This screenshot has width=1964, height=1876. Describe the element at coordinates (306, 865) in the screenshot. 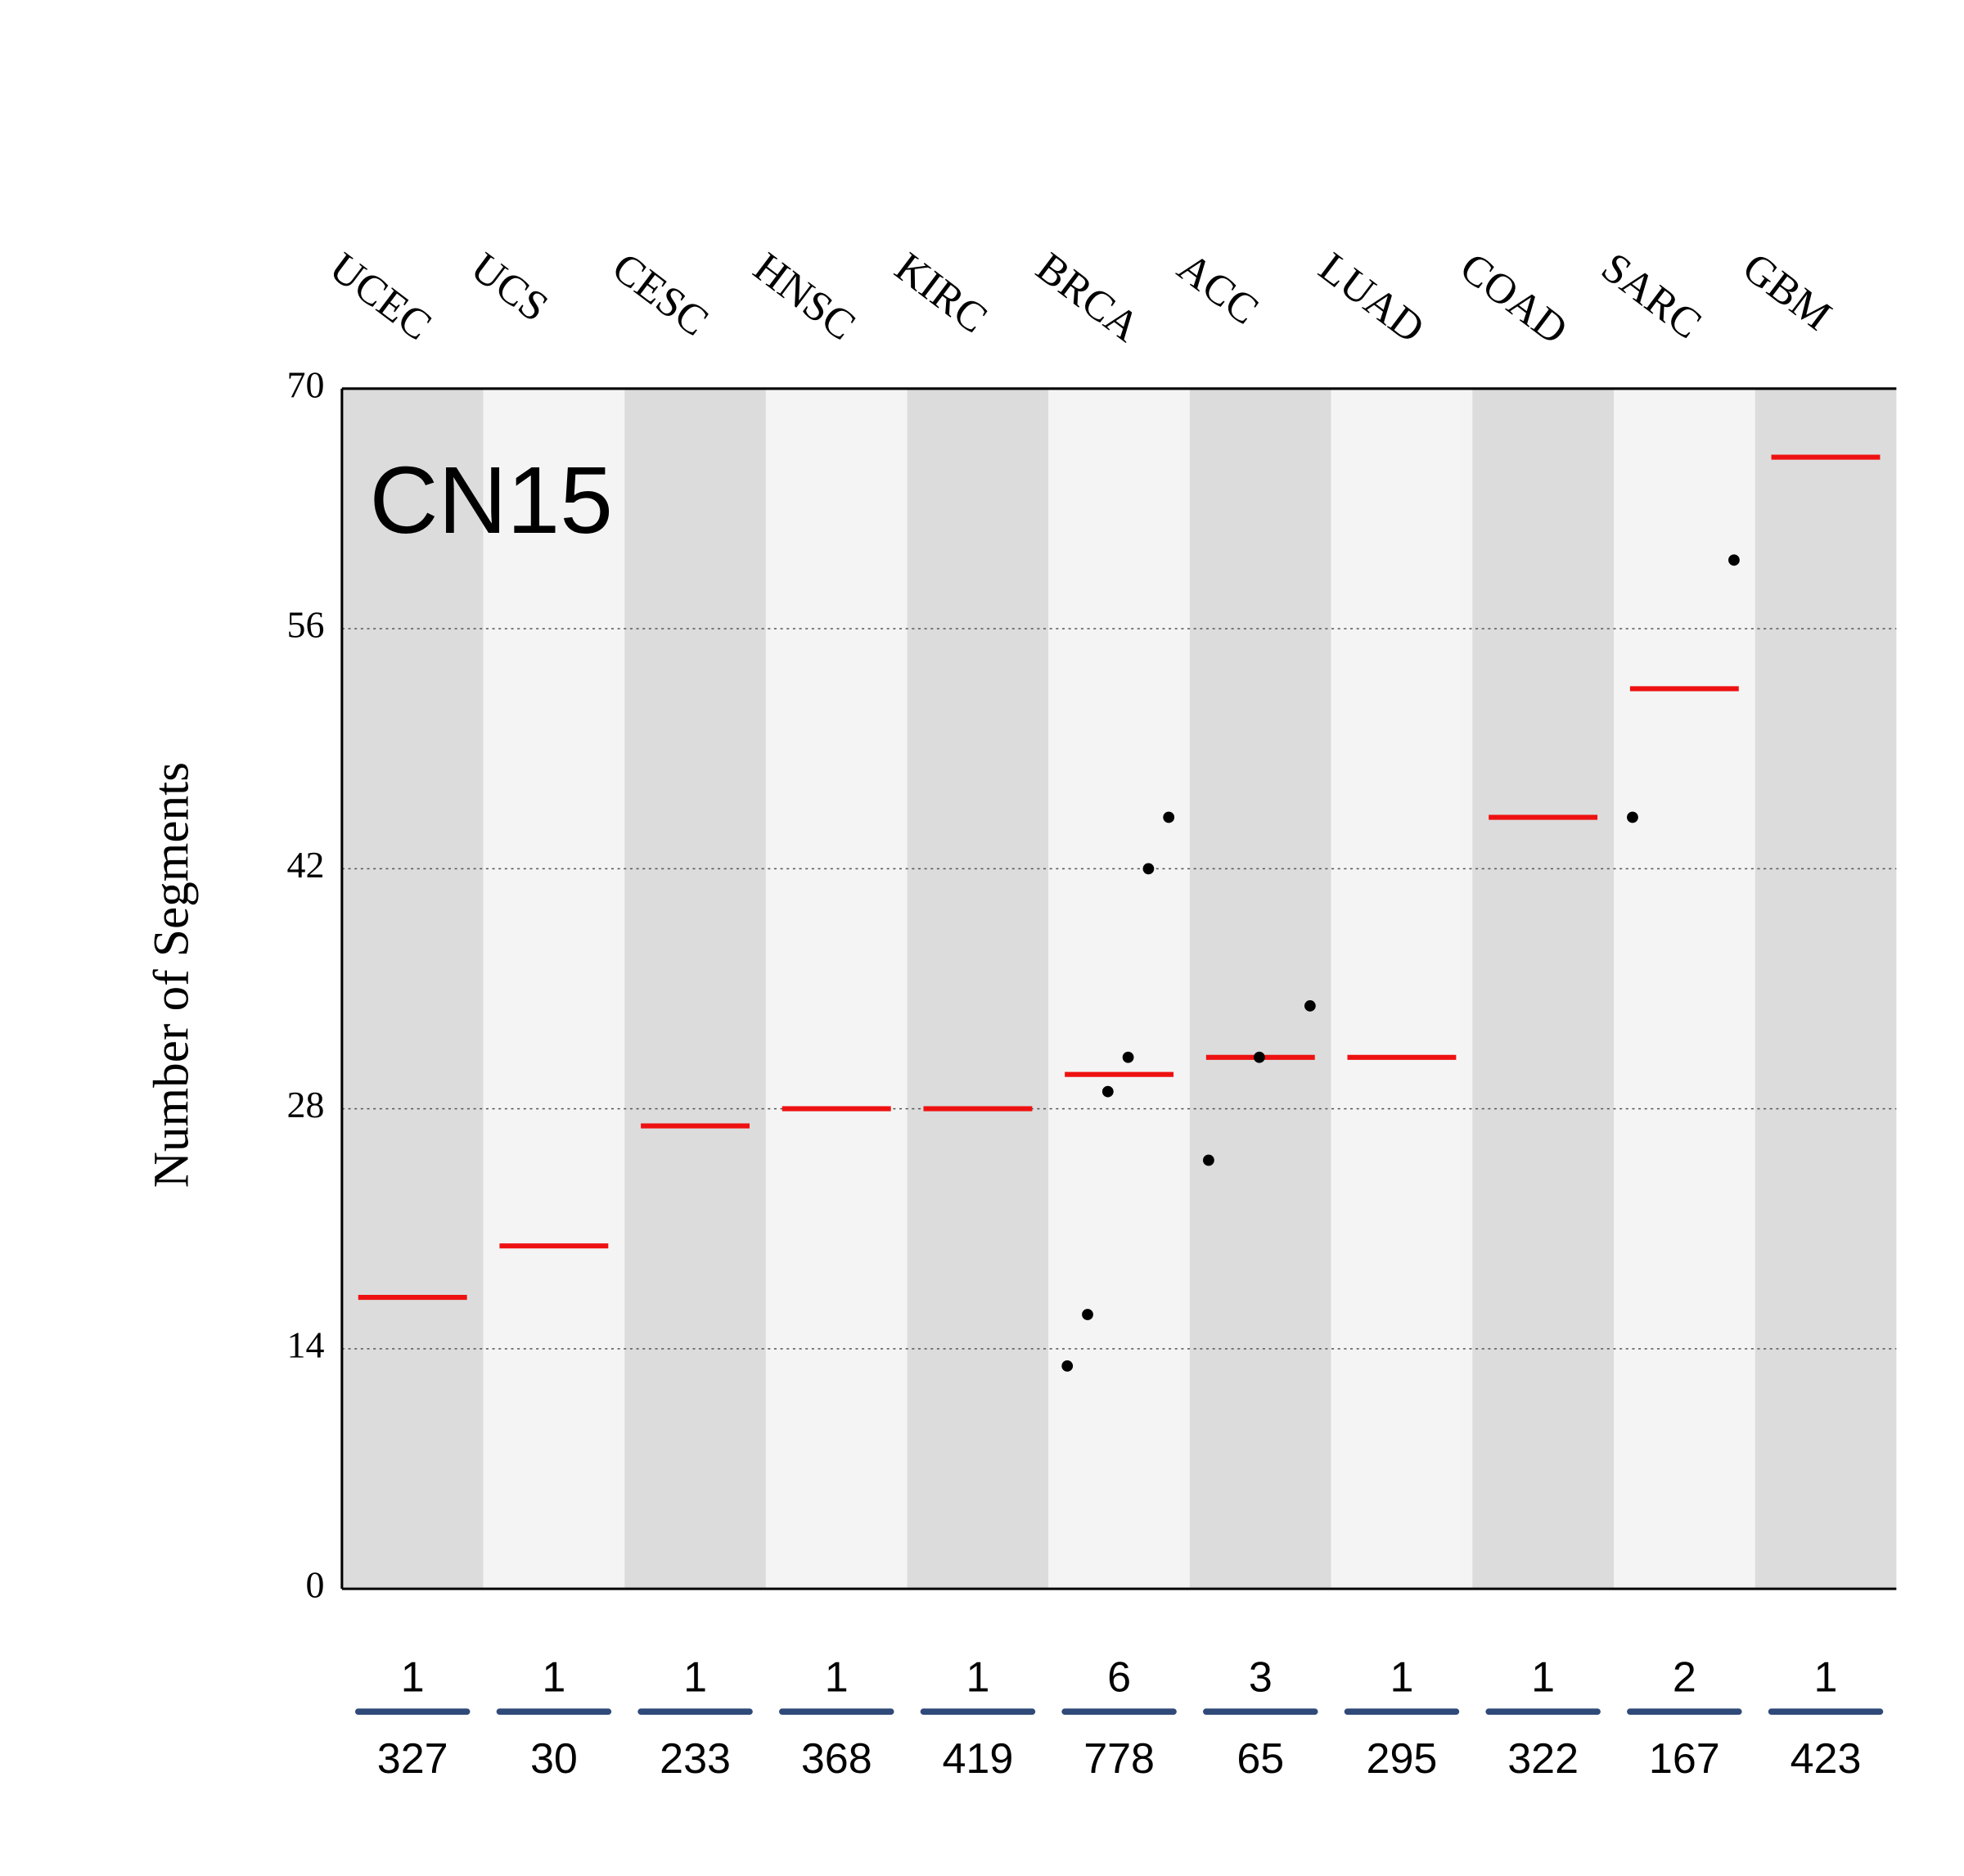

I see `y-tick-label: 42` at that location.